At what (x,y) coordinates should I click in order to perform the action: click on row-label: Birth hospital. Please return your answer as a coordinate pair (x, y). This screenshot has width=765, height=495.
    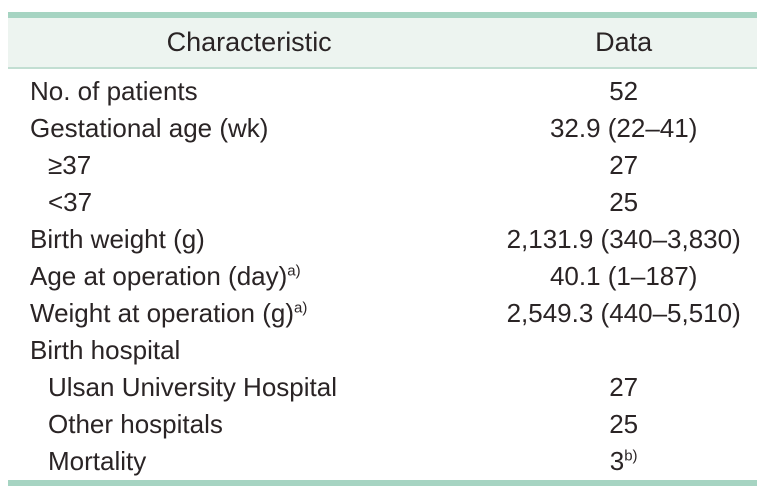
    Looking at the image, I should click on (105, 350).